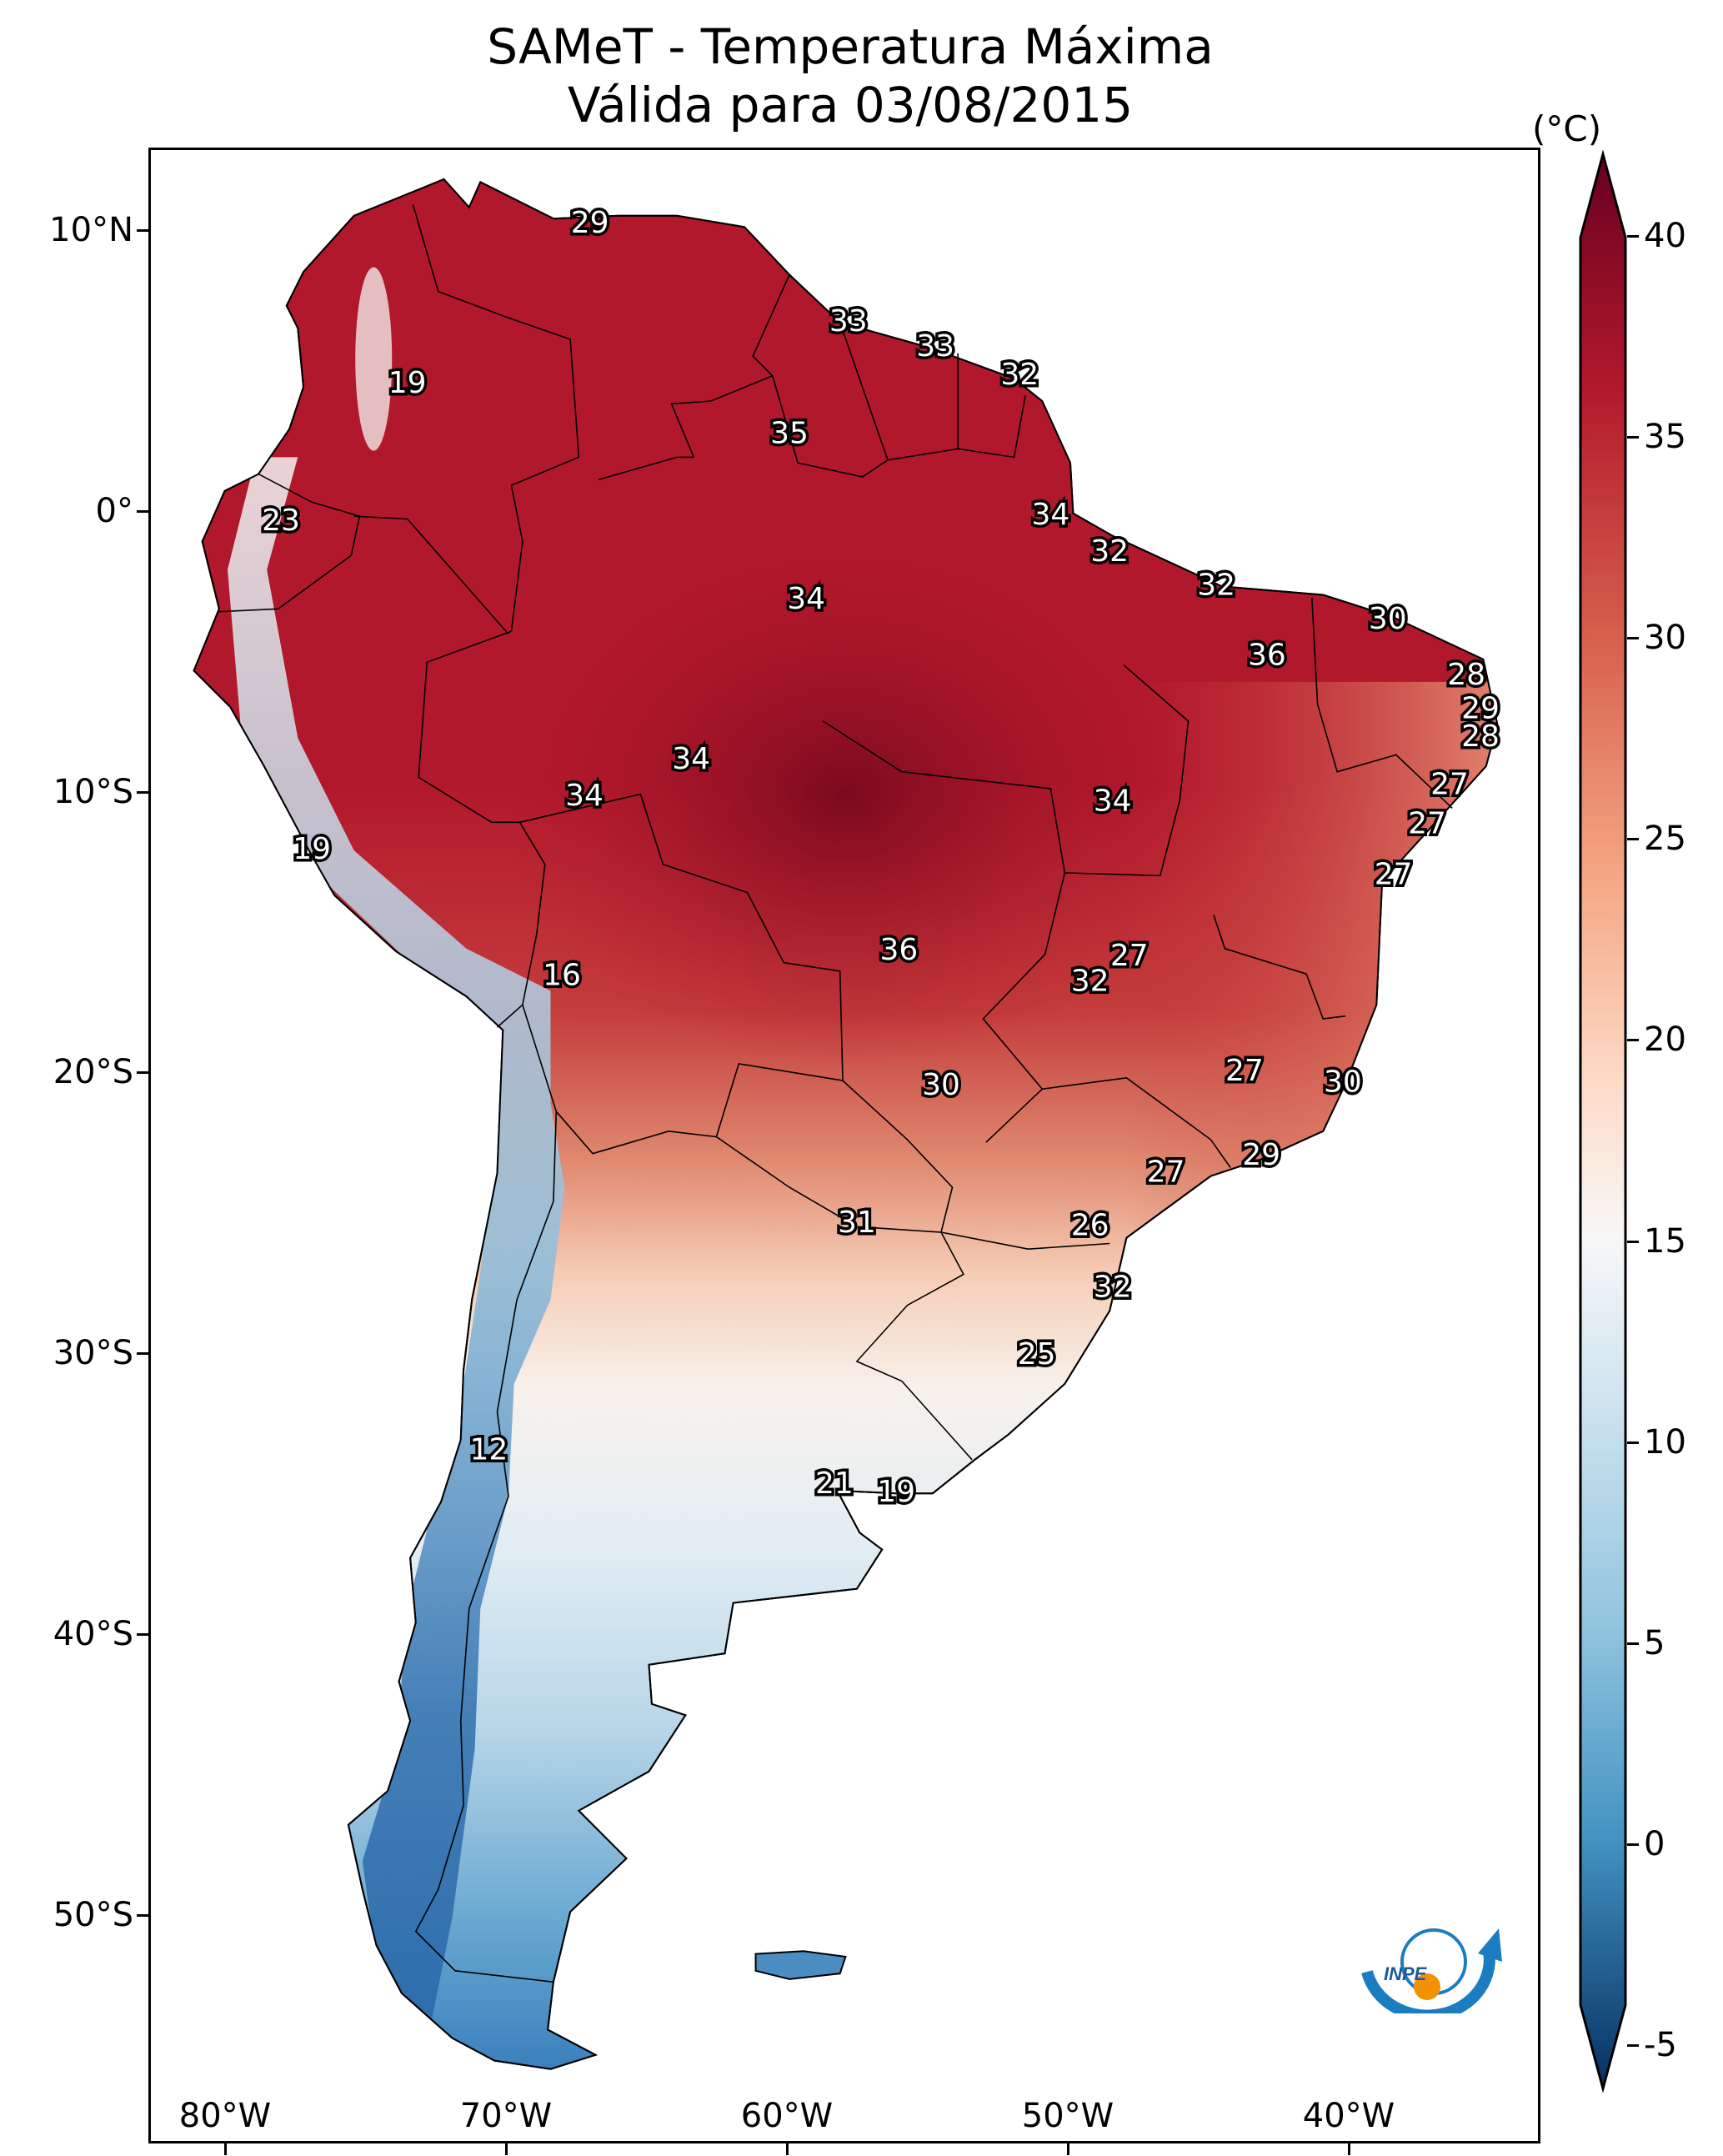 The image size is (1723, 2156). Describe the element at coordinates (1655, 1642) in the screenshot. I see `colorbar-tick-label: 5` at that location.